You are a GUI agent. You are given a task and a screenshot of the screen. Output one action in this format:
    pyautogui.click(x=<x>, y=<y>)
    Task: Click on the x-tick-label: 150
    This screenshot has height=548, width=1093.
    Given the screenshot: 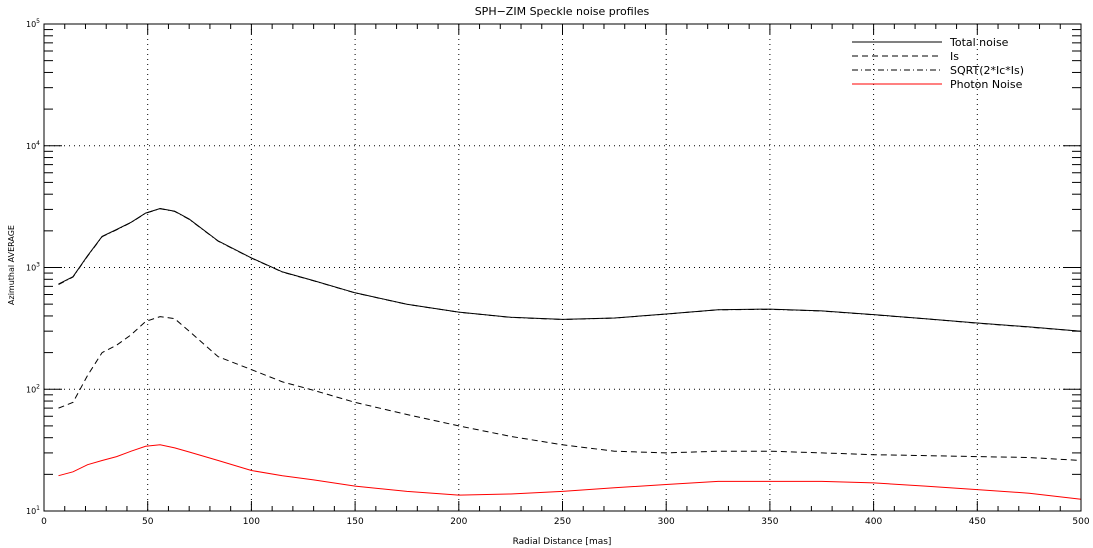 What is the action you would take?
    pyautogui.click(x=355, y=522)
    